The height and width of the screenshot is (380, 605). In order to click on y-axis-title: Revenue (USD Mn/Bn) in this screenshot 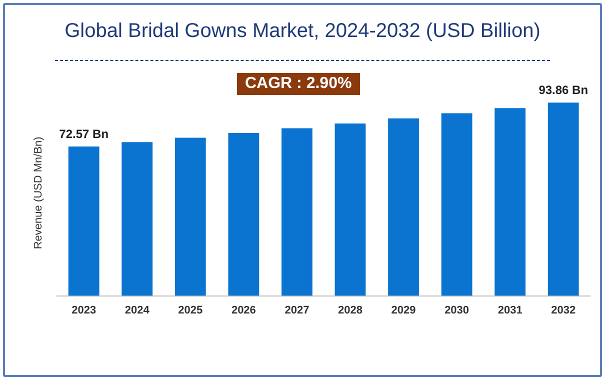, I will do `click(38, 193)`.